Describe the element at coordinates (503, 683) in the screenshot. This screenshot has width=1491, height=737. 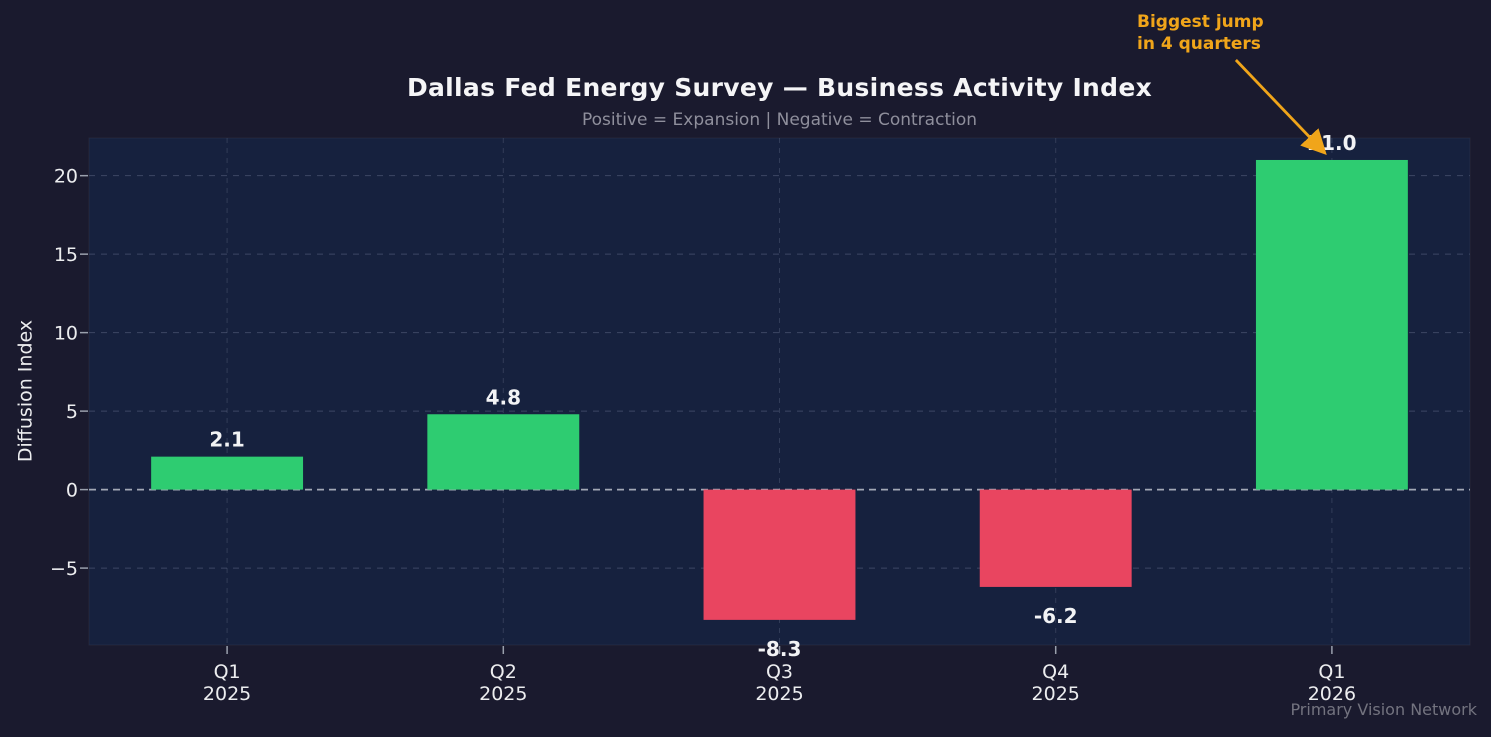
I see `x-tick-label-q2-2025: Q2 2025` at that location.